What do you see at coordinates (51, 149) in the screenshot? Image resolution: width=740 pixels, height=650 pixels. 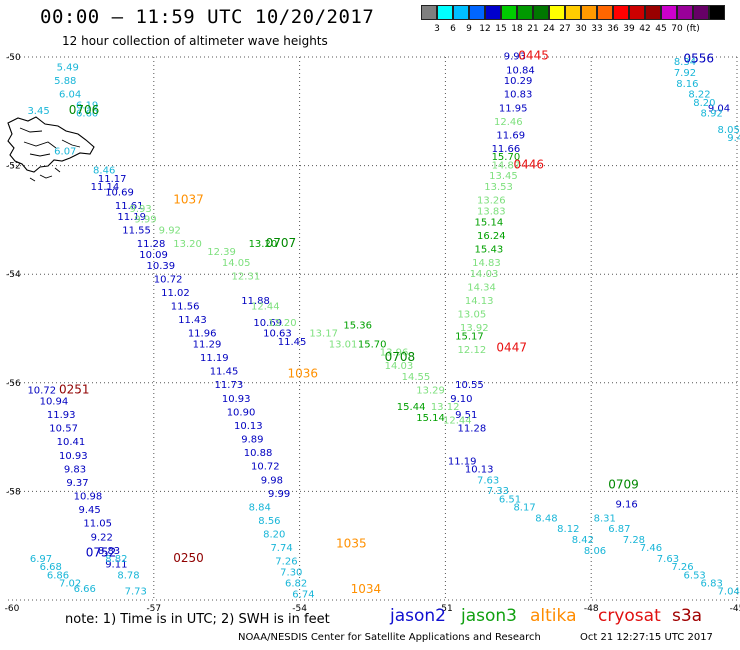 I see `coastline-map` at bounding box center [51, 149].